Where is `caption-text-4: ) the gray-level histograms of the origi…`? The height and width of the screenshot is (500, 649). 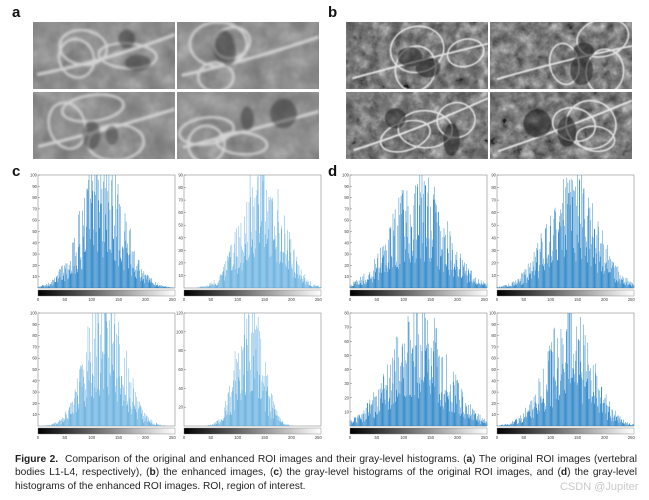 caption-text-4: ) the gray-level histograms of the origi… is located at coordinates (420, 473).